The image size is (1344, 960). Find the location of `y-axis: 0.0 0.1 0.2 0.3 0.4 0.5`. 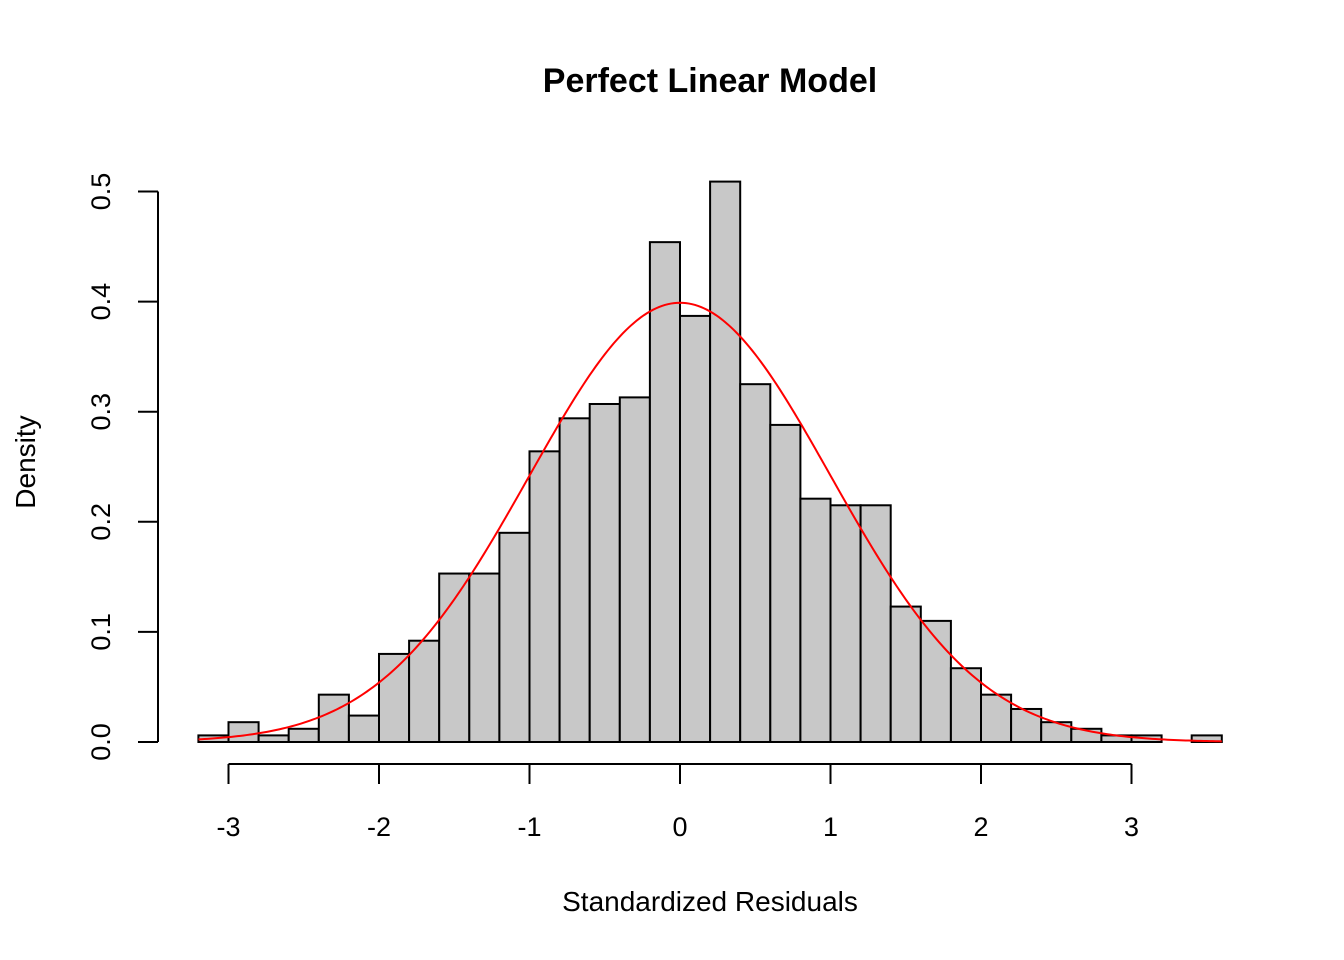

y-axis: 0.0 0.1 0.2 0.3 0.4 0.5 is located at coordinates (122, 467).